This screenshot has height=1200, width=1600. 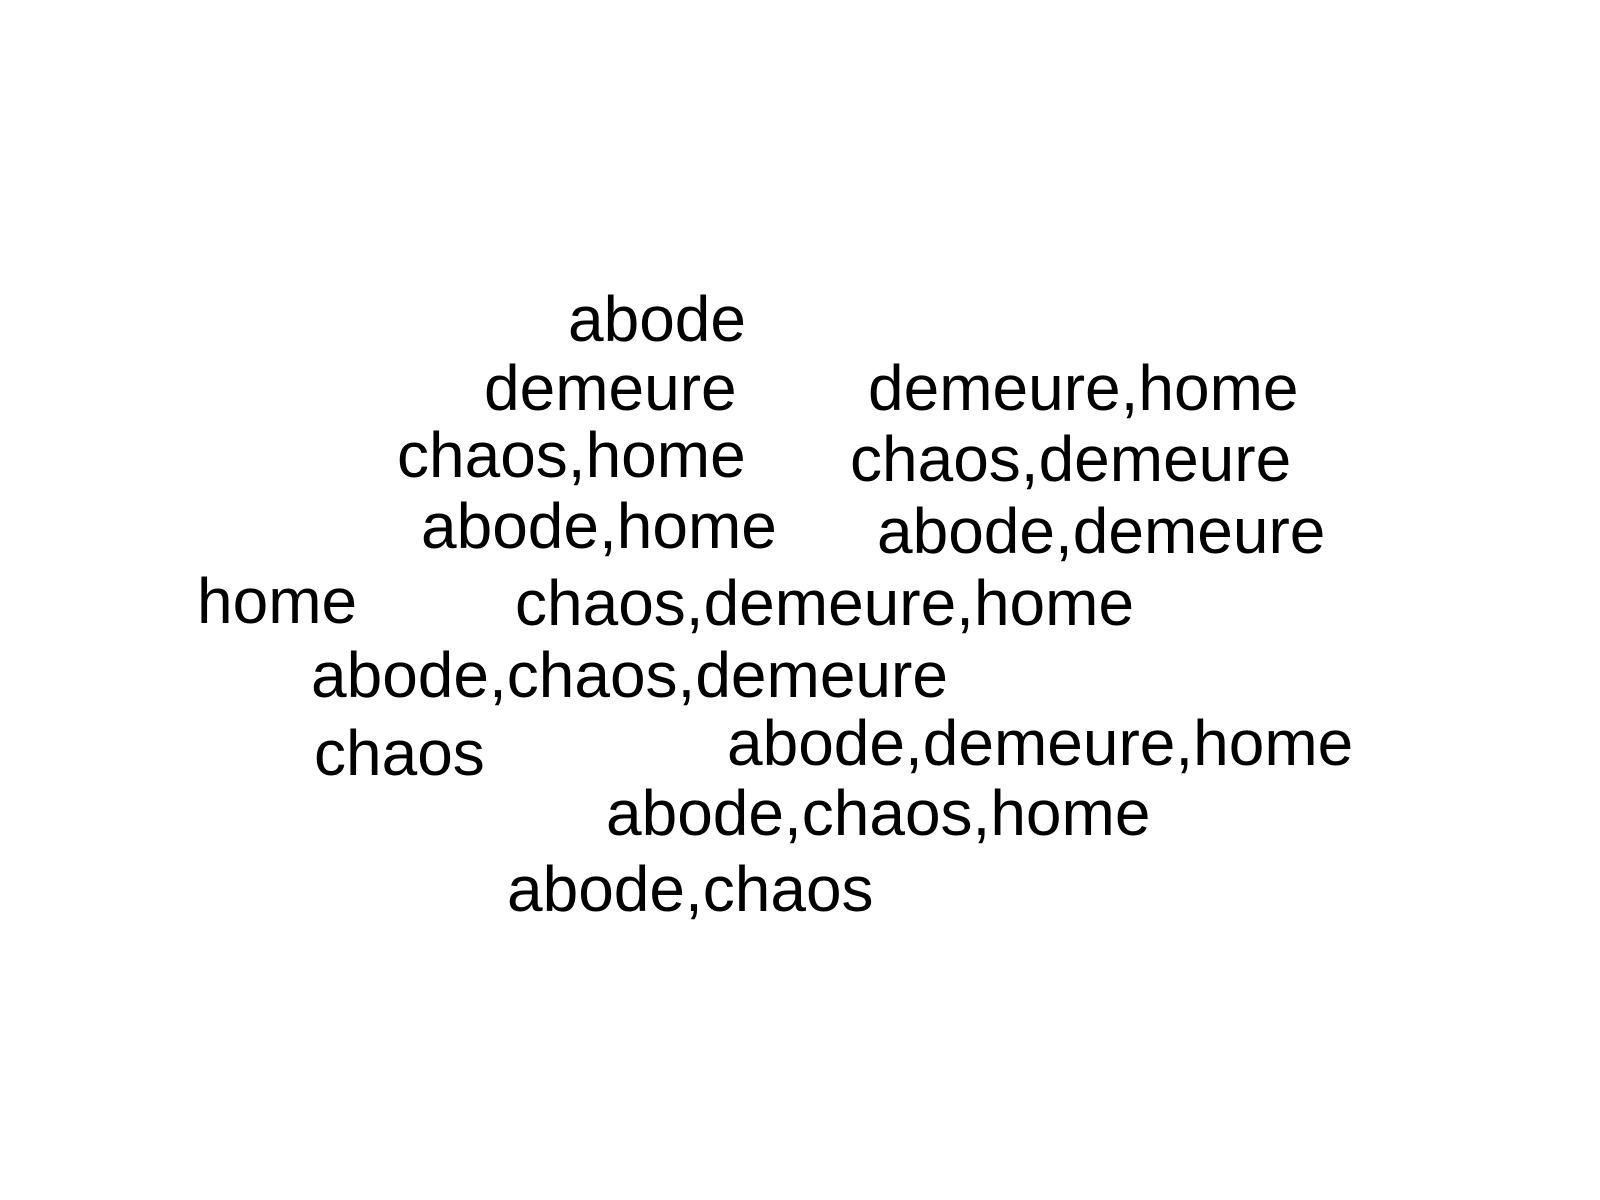 I want to click on word-label: abode,chaos,home, so click(x=878, y=813).